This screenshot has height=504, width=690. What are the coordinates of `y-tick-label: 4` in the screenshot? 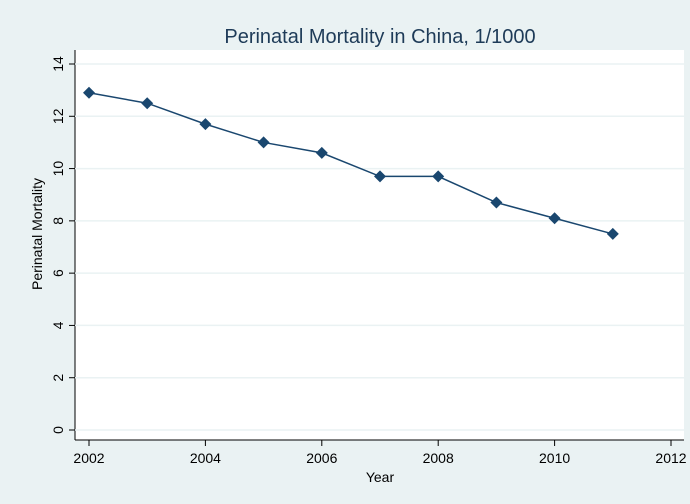 It's located at (58, 325).